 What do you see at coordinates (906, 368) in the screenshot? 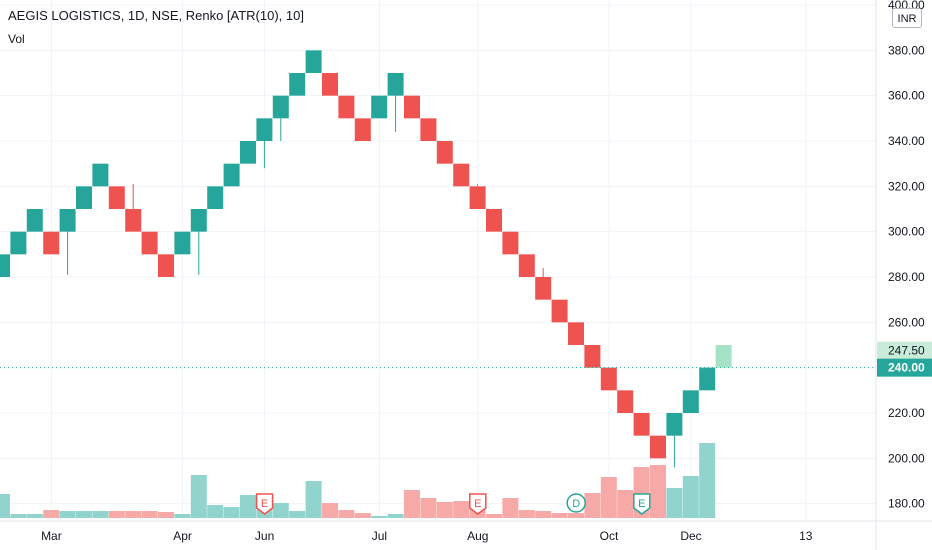
I see `last-price-label: 240.00` at bounding box center [906, 368].